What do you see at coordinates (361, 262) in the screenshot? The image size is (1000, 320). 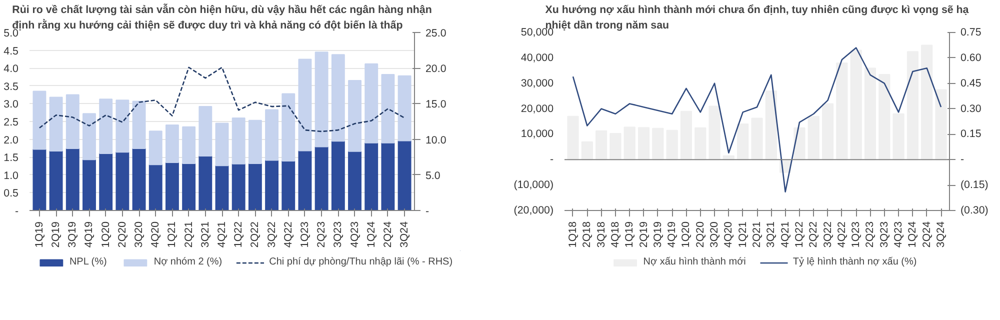 I see `legend-label: Chi phí dự phòng/Thu nhập lãi (% - RHS)` at bounding box center [361, 262].